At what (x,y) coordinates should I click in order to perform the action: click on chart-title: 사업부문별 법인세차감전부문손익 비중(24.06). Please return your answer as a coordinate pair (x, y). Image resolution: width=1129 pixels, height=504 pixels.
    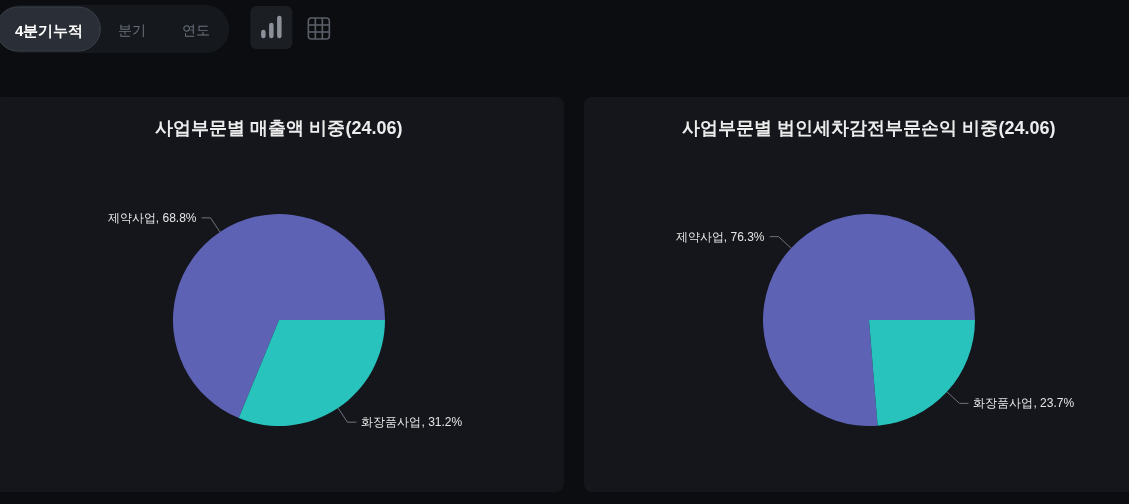
    Looking at the image, I should click on (869, 128).